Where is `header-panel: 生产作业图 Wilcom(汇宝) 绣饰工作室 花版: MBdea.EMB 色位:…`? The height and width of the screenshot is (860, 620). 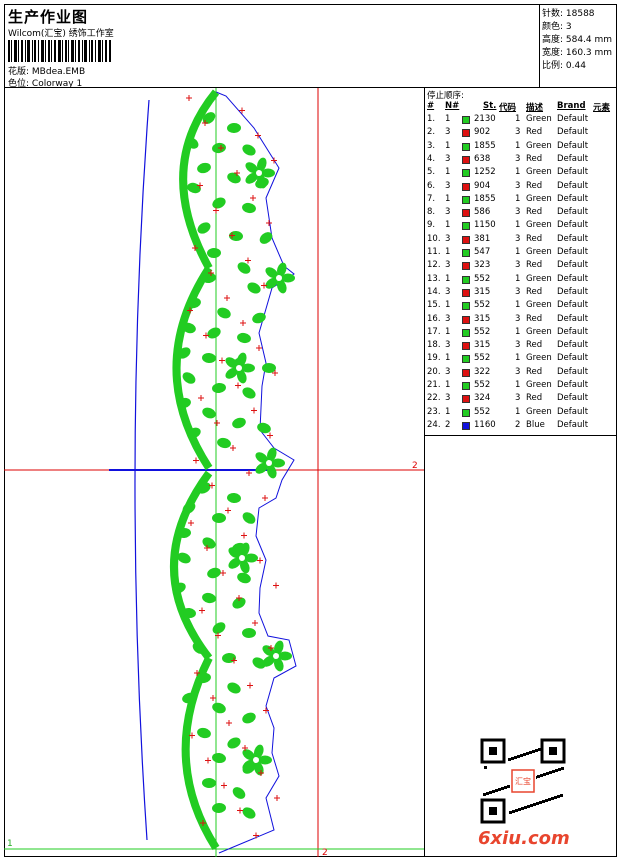 header-panel: 生产作业图 Wilcom(汇宝) 绣饰工作室 花版: MBdea.EMB 色位:… is located at coordinates (272, 46).